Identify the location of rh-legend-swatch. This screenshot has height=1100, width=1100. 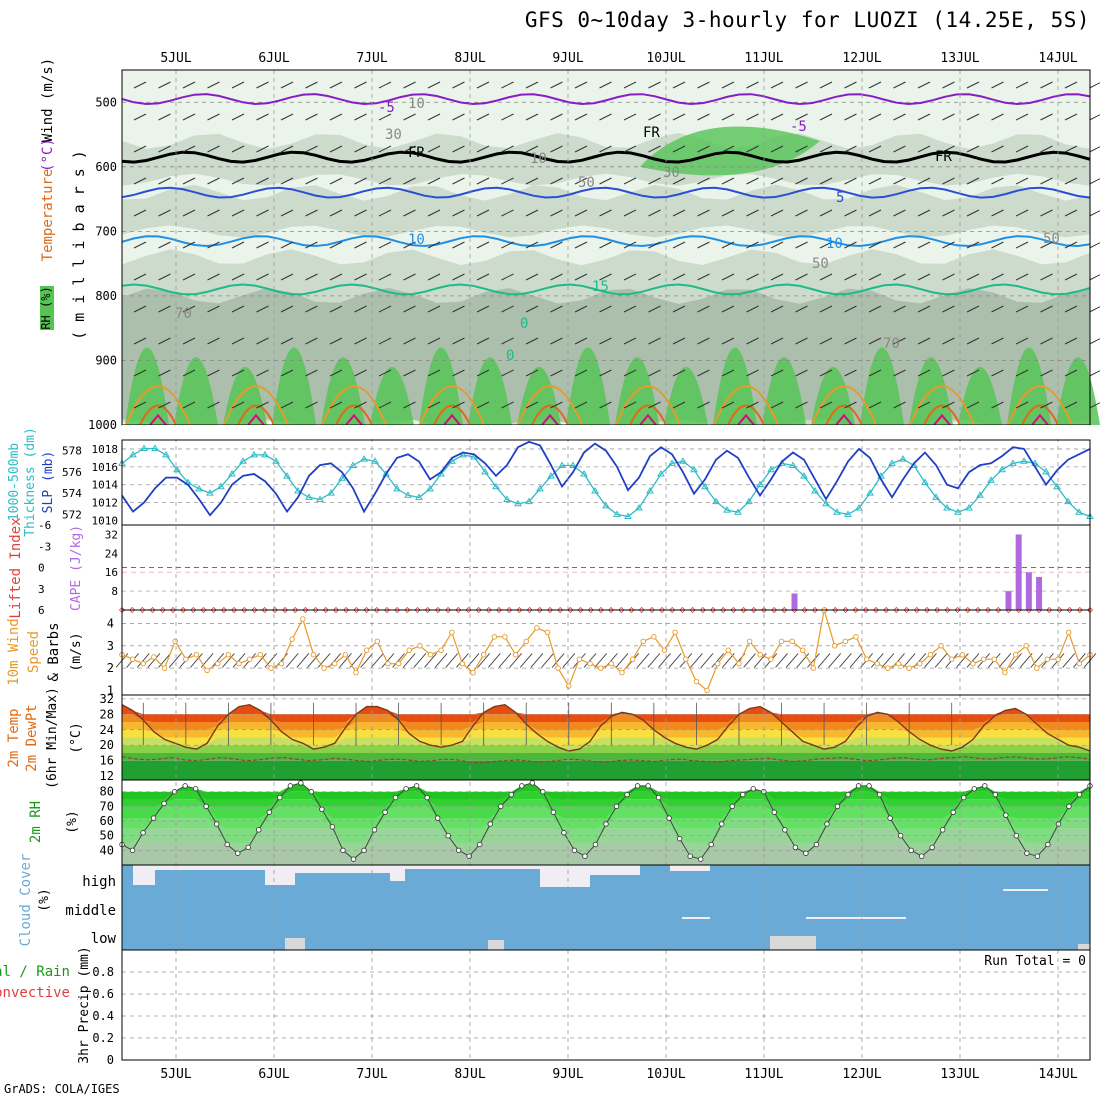
(47, 308).